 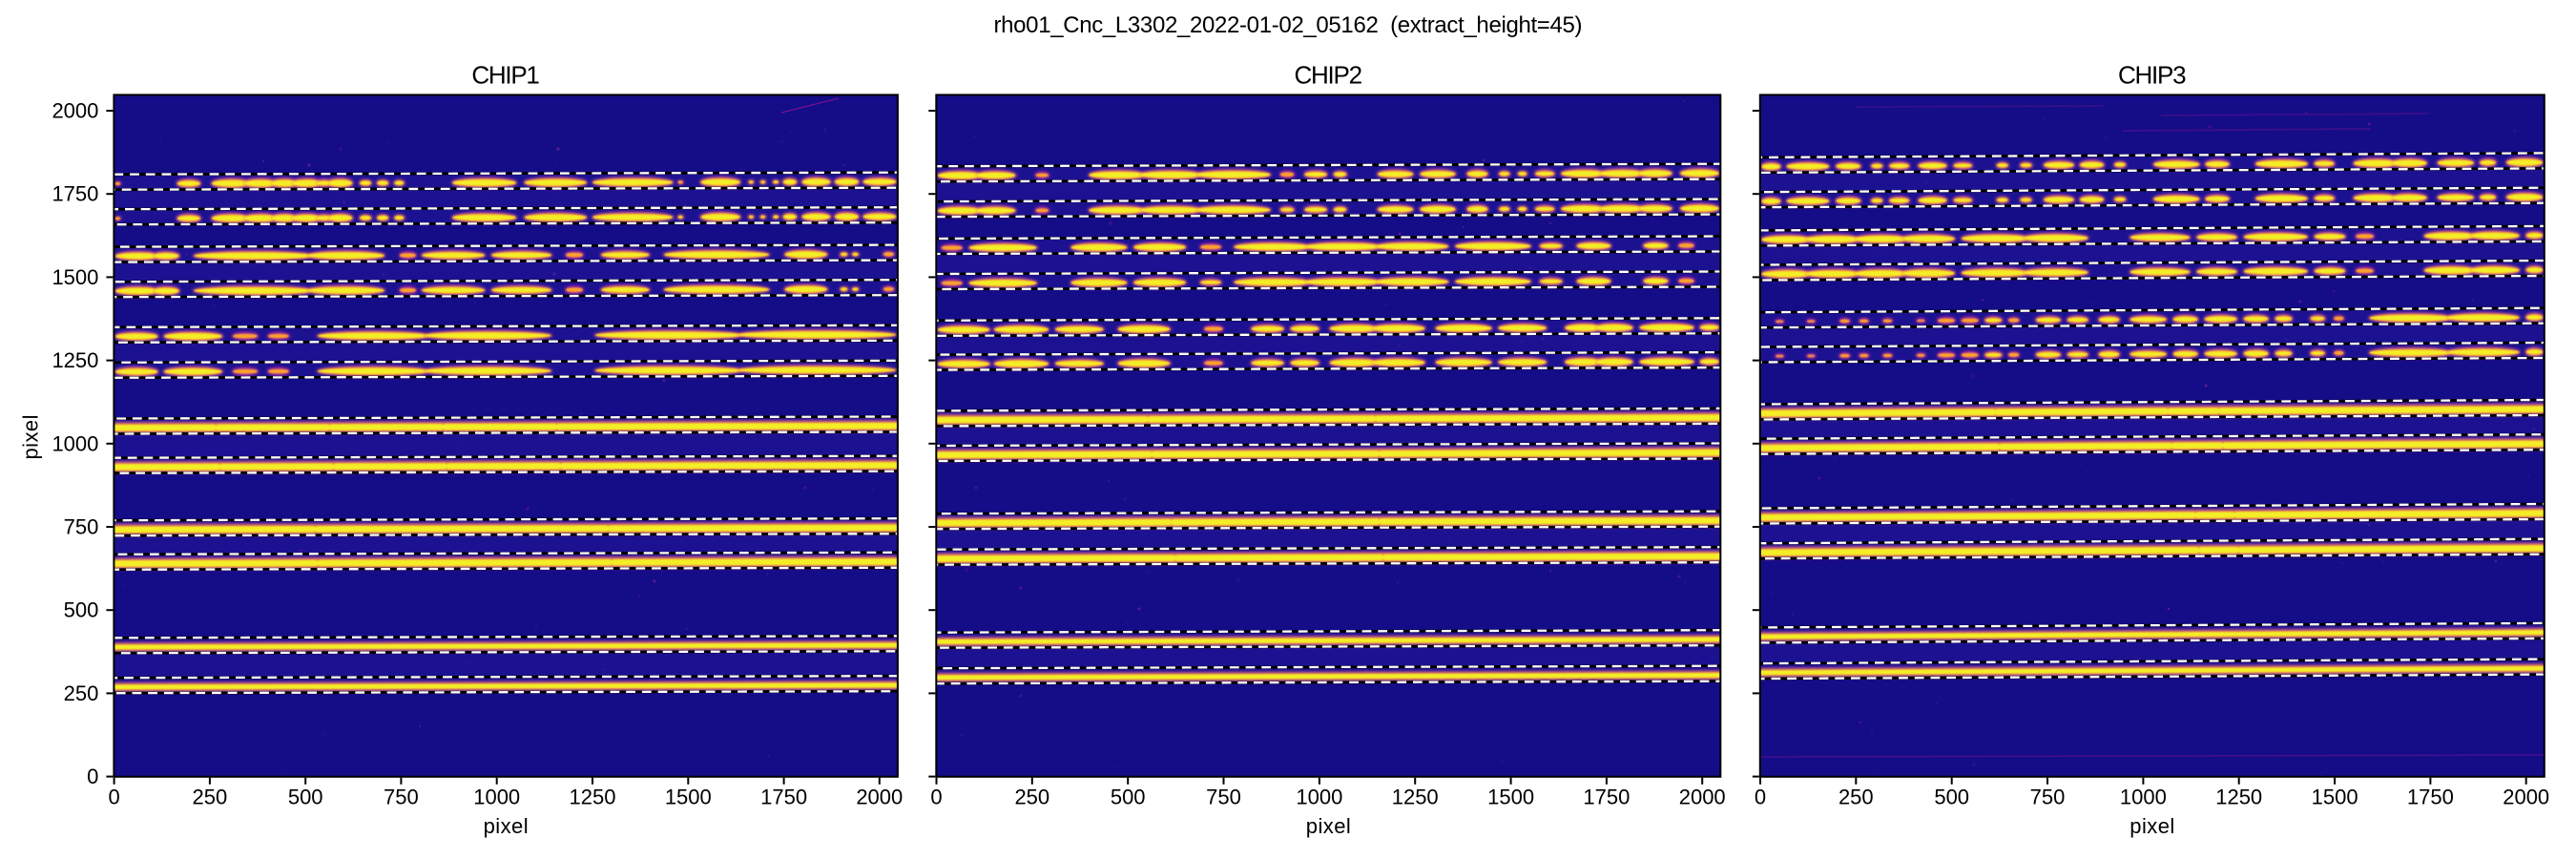 I want to click on svg-text: CHIP1, so click(x=505, y=75).